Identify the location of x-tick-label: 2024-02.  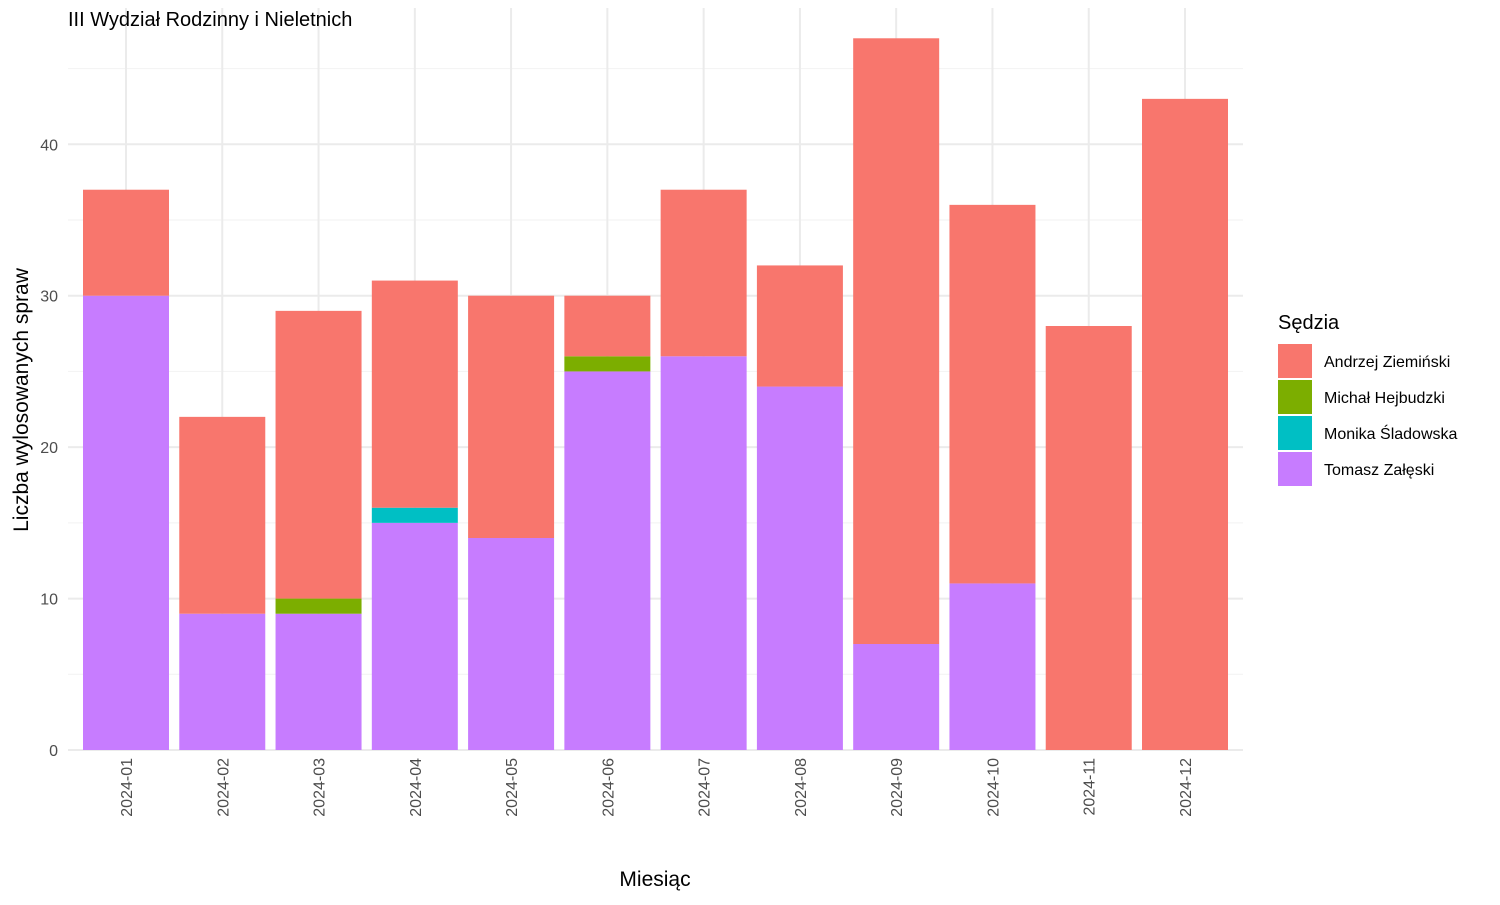
(223, 787).